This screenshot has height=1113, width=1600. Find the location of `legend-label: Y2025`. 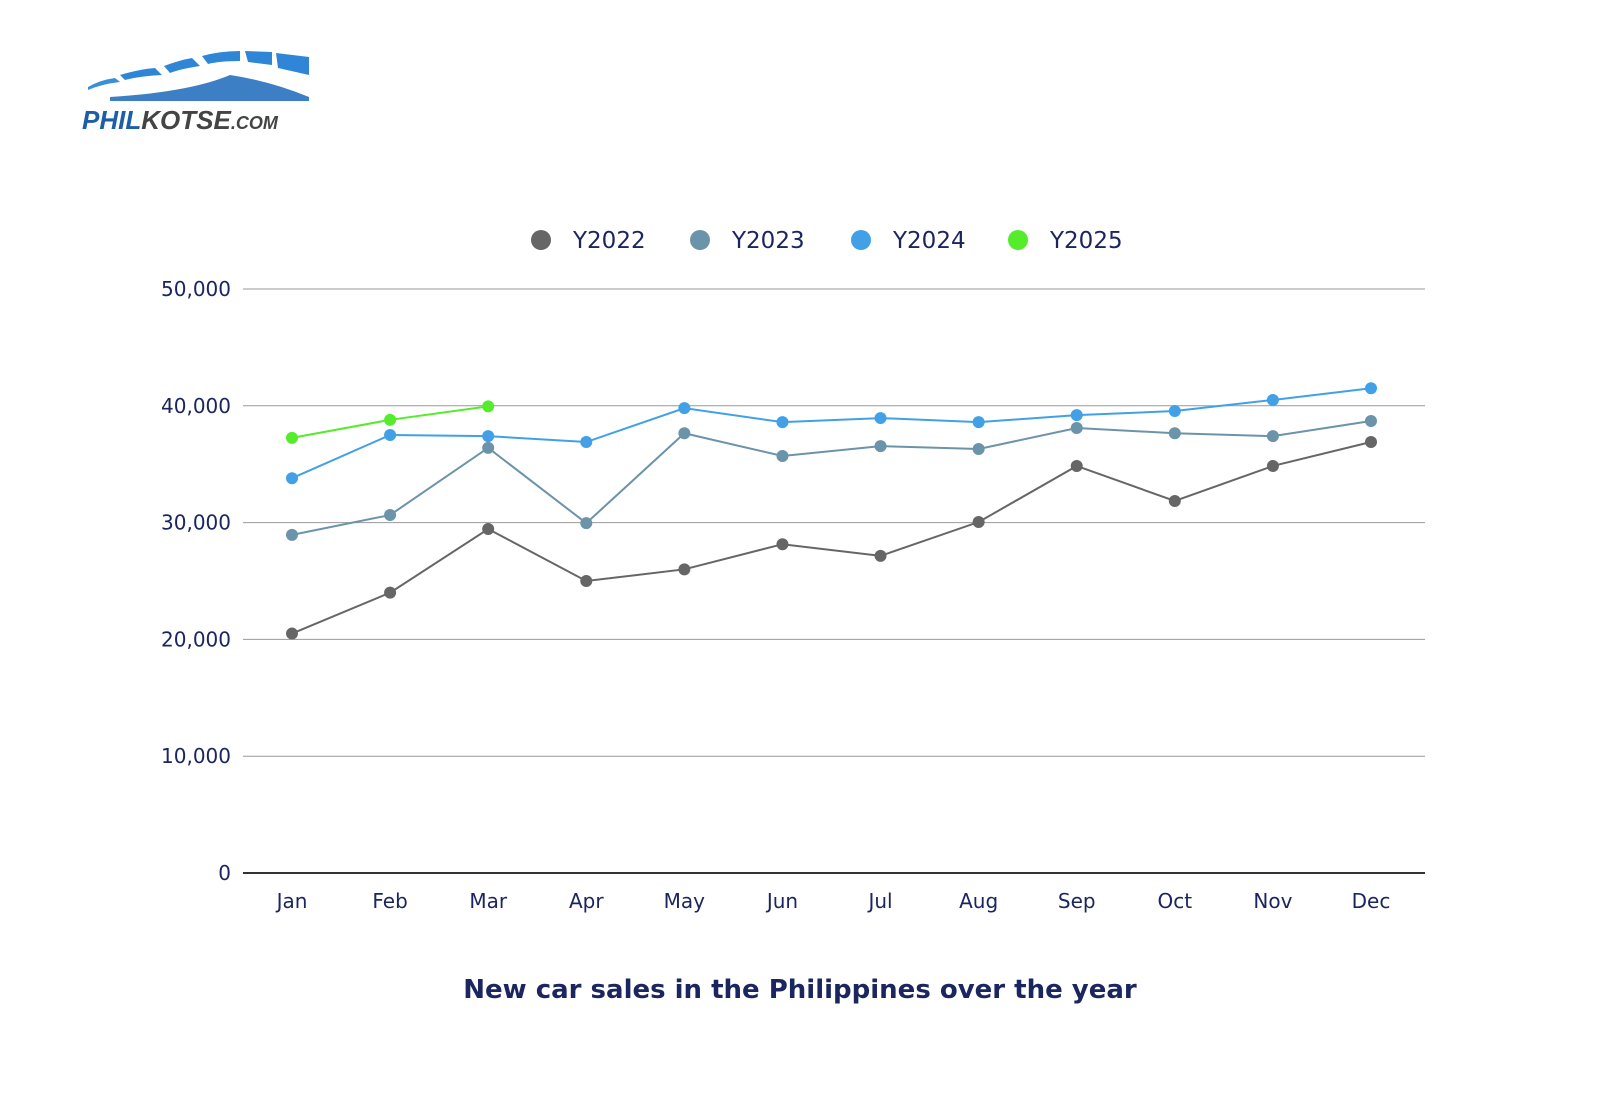

legend-label: Y2025 is located at coordinates (1086, 241).